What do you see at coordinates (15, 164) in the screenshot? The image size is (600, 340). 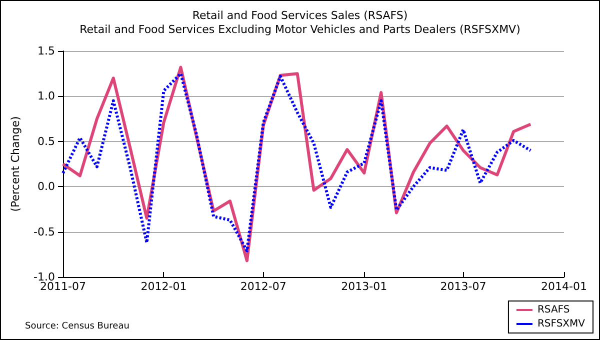 I see `y-axis-title: (Percent Change)` at bounding box center [15, 164].